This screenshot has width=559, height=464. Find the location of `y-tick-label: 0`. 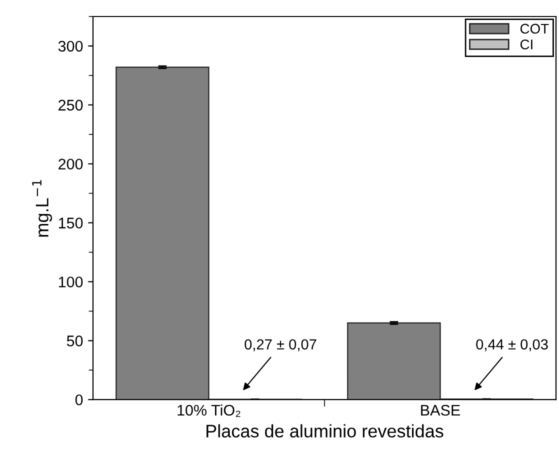

y-tick-label: 0 is located at coordinates (79, 400).